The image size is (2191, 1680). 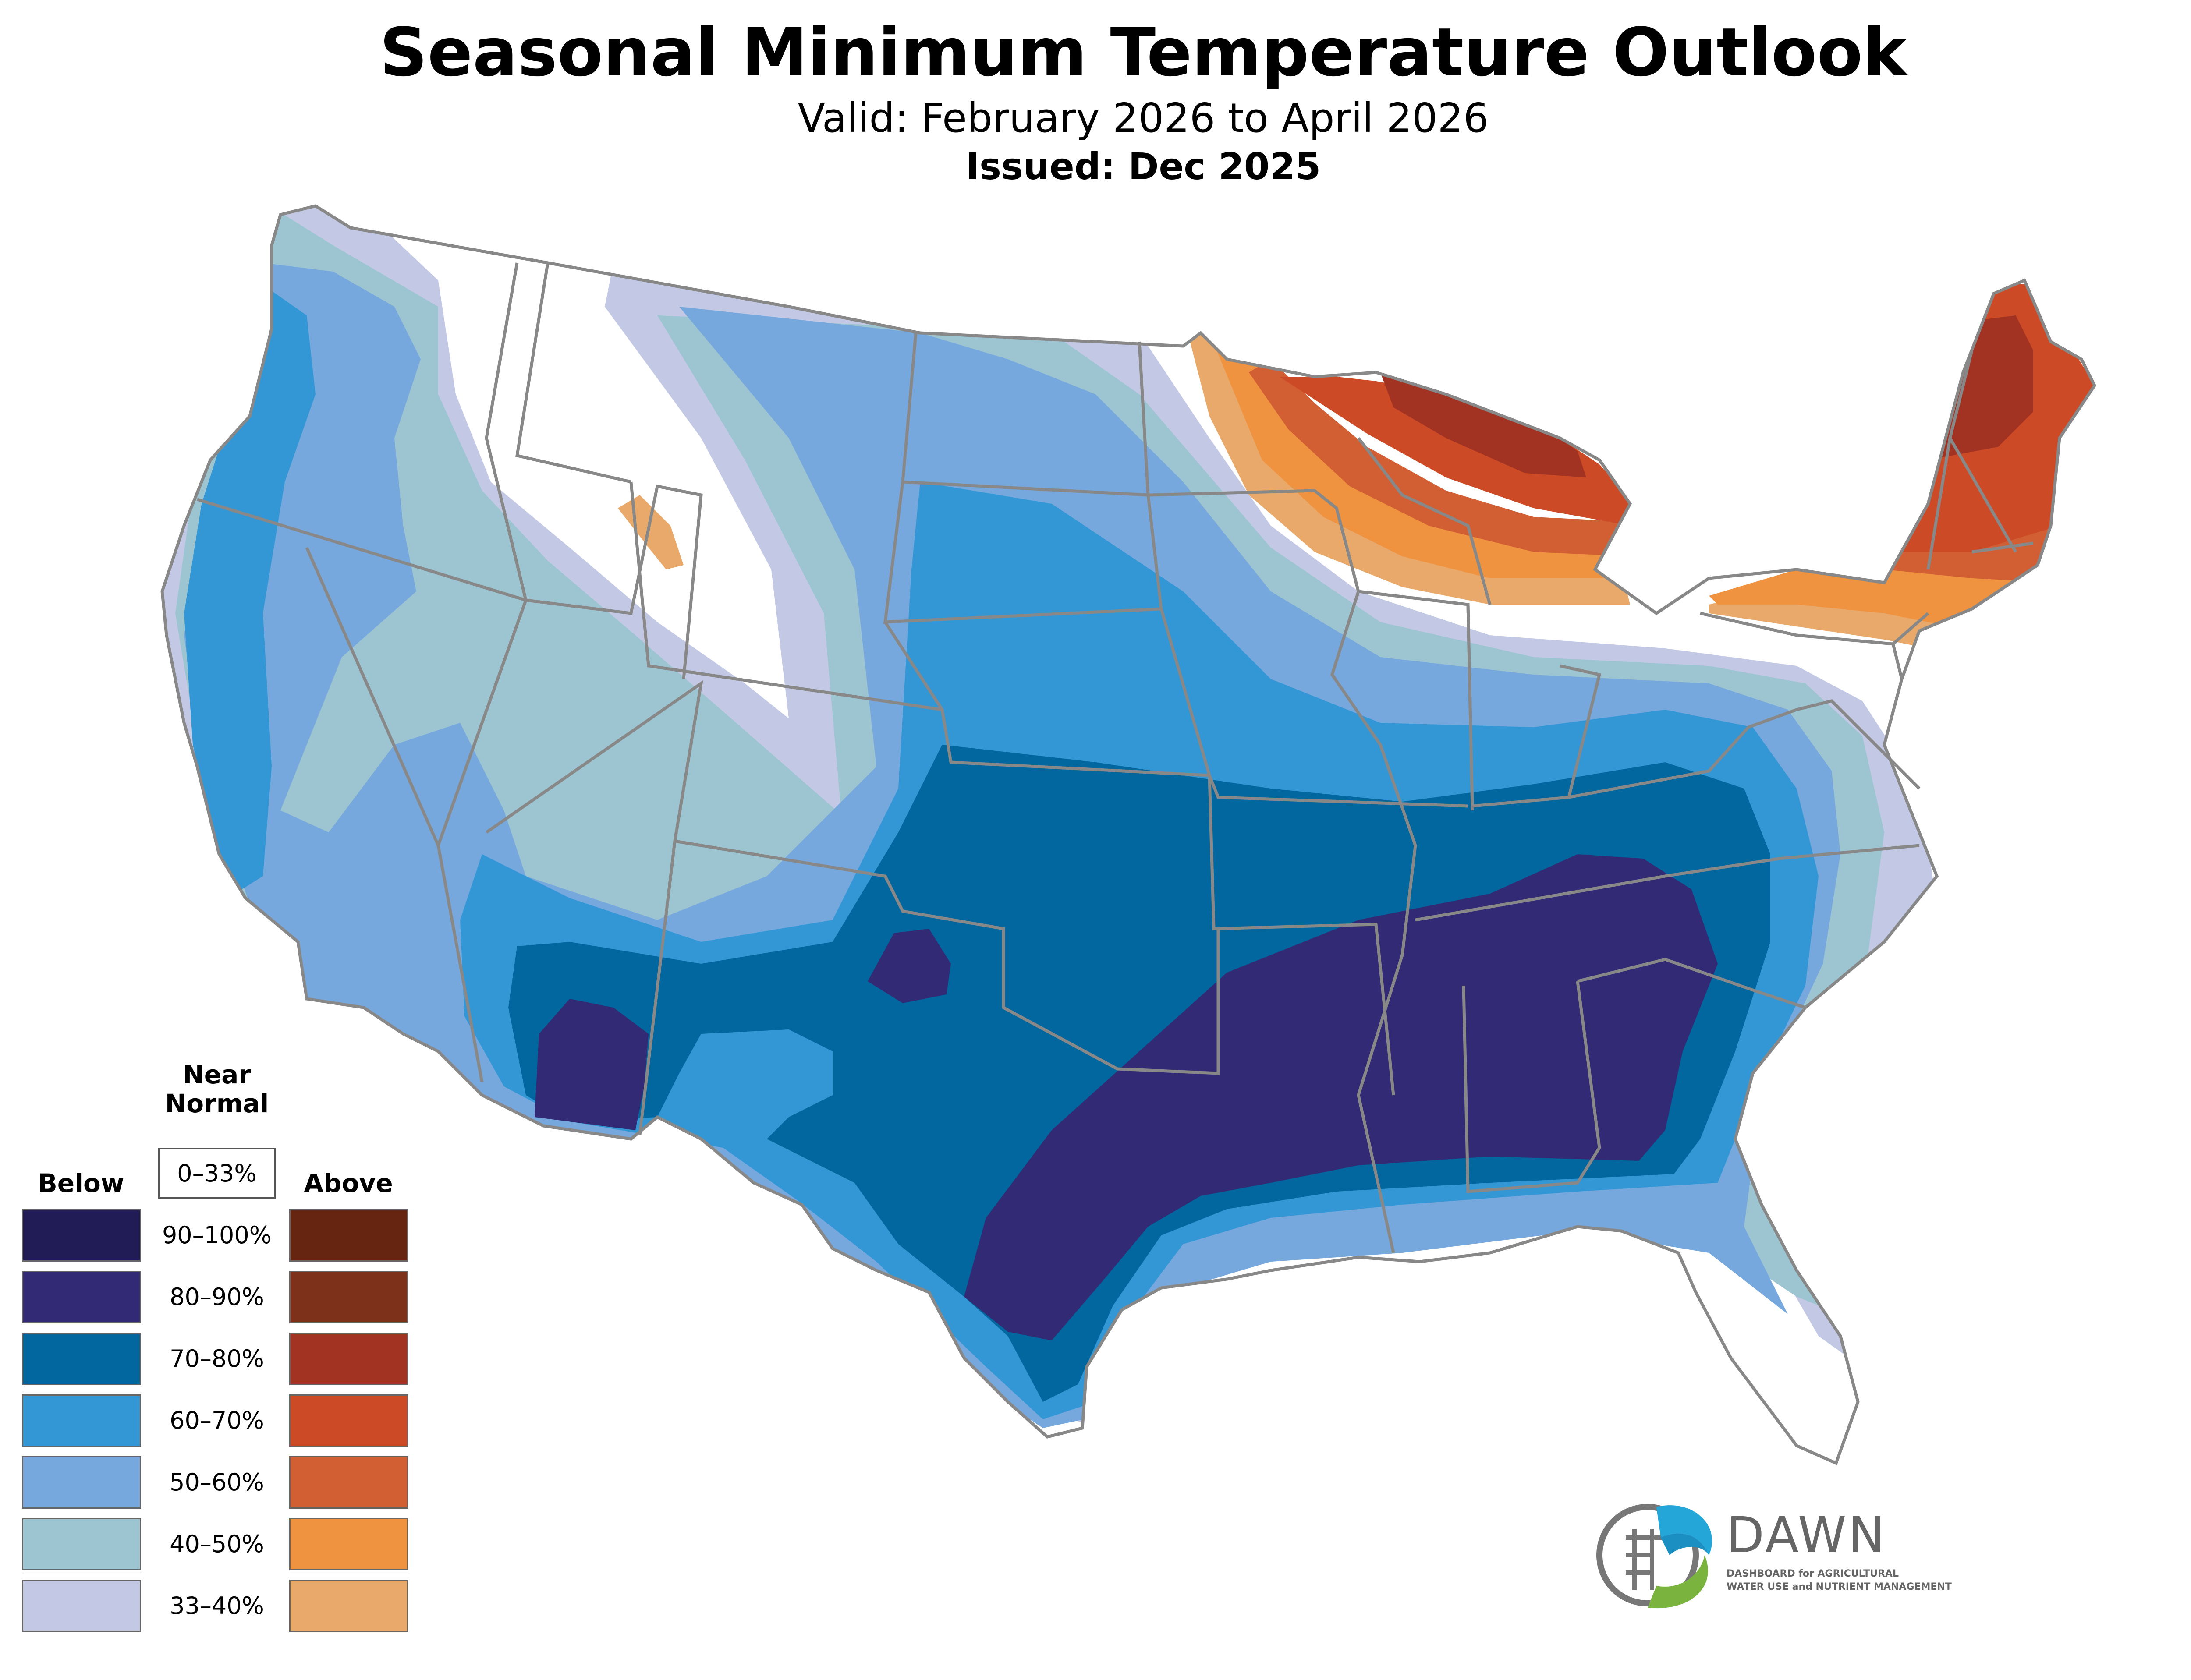 I want to click on above-33-40-zone-lakes, so click(x=1406, y=460).